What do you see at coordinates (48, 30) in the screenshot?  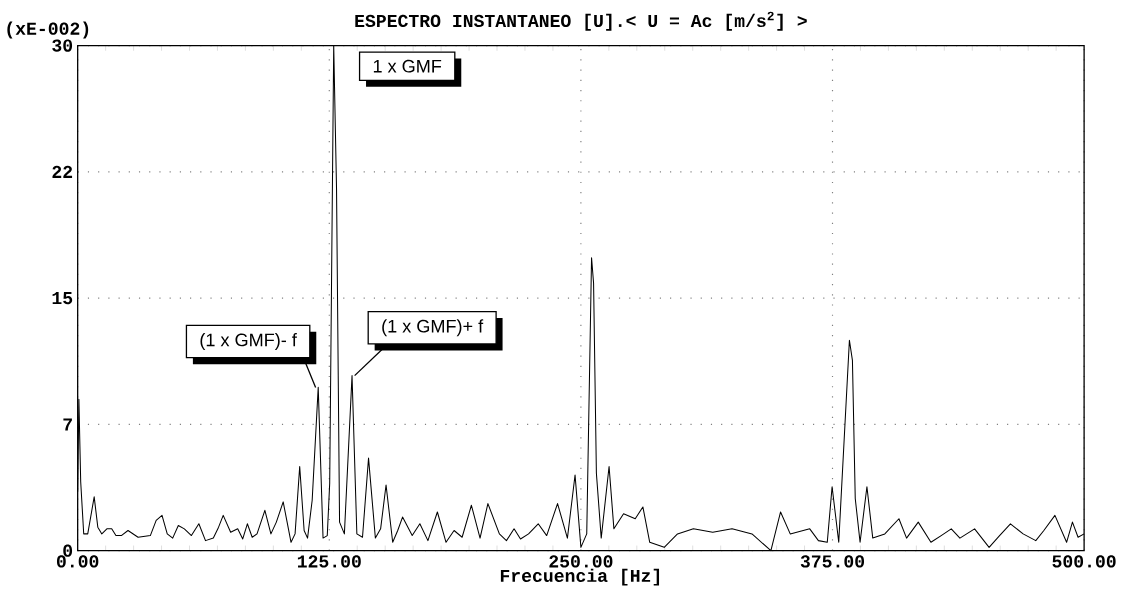 I see `y-axis-title: (xE-002)` at bounding box center [48, 30].